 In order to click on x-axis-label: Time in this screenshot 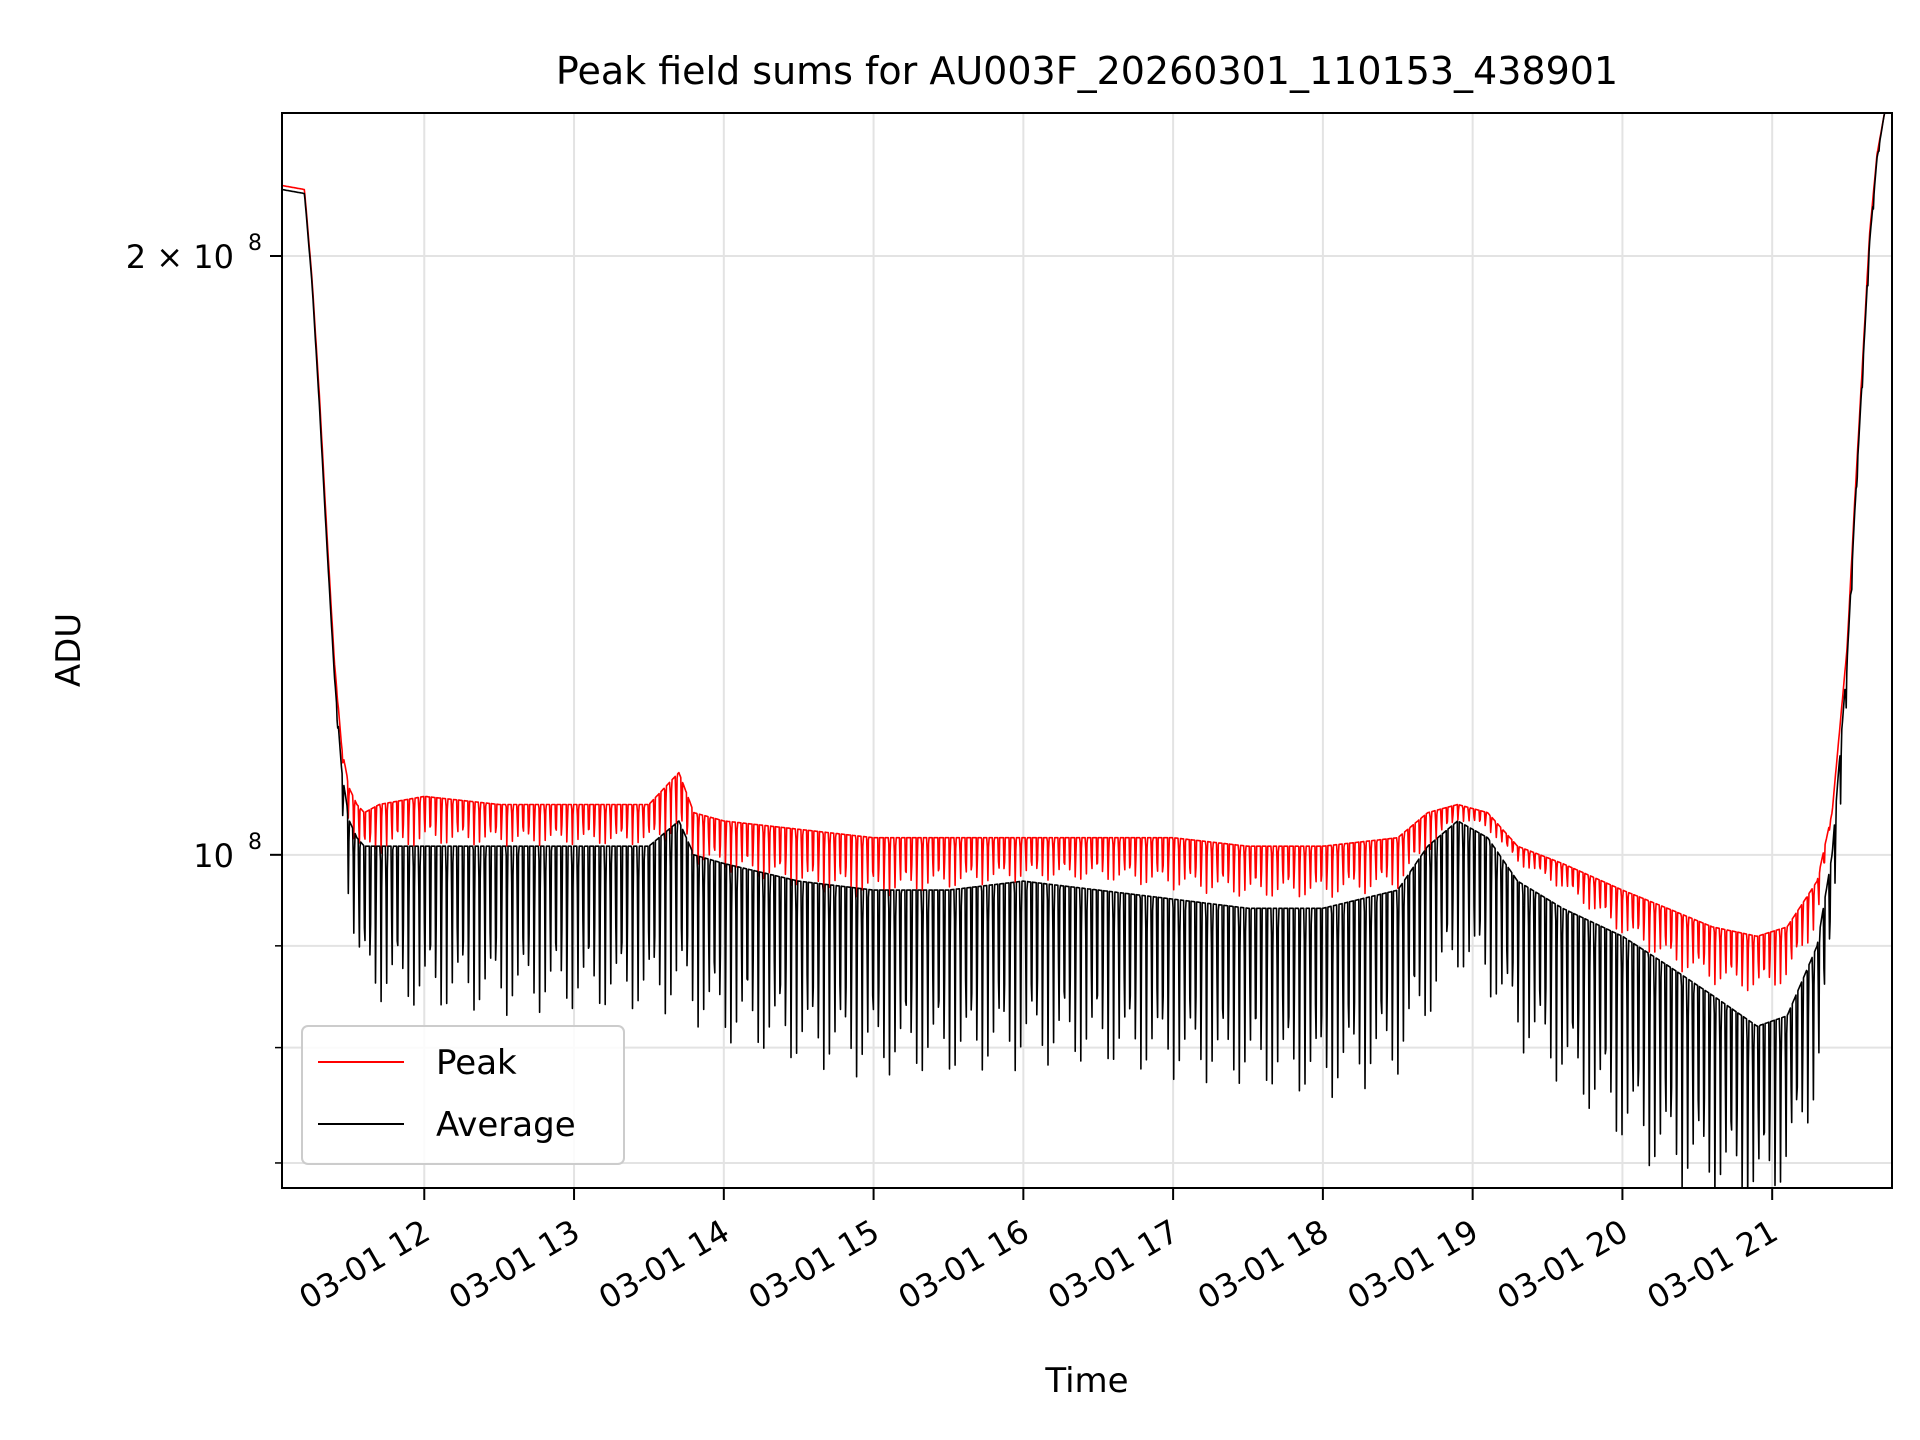, I will do `click(1086, 1381)`.